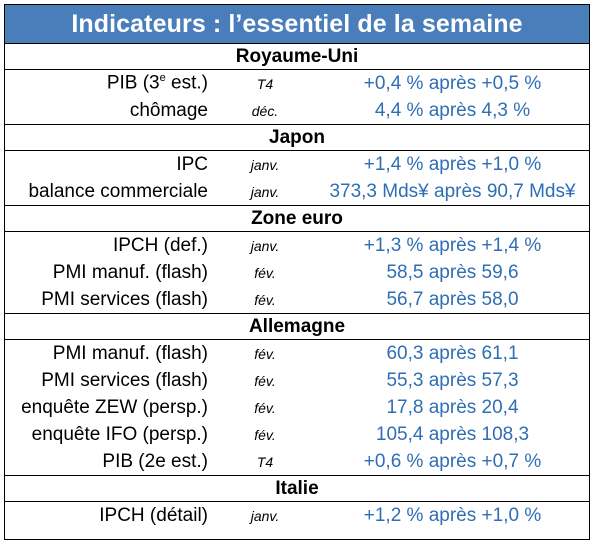 The width and height of the screenshot is (597, 546). I want to click on table-row: IPCH (détail) janv. +1,2 % après +1,0 %, so click(297, 515).